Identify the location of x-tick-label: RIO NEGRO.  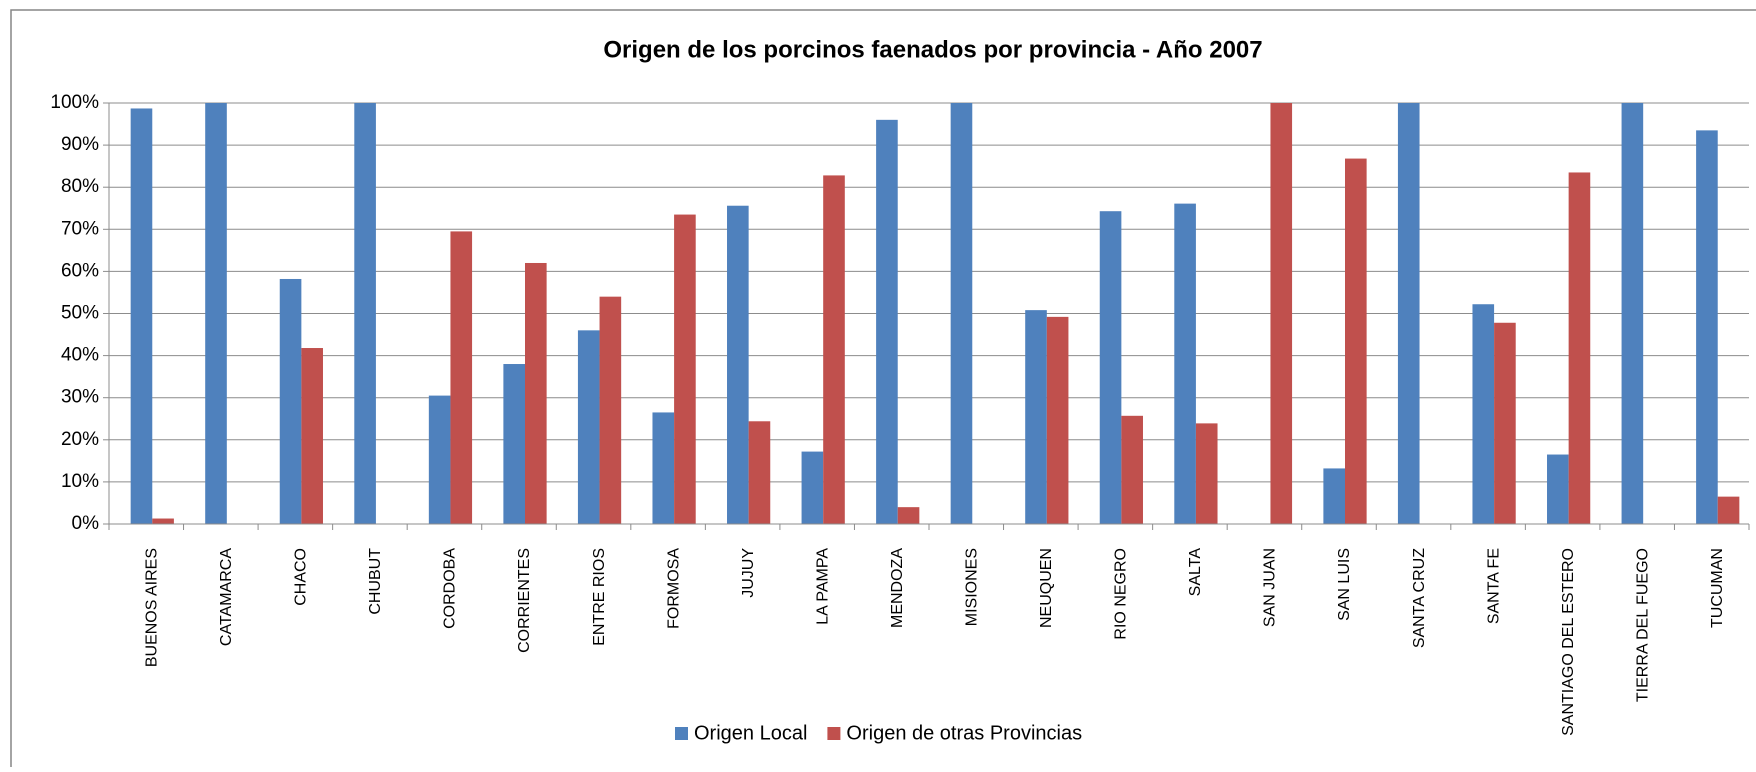
(1121, 594).